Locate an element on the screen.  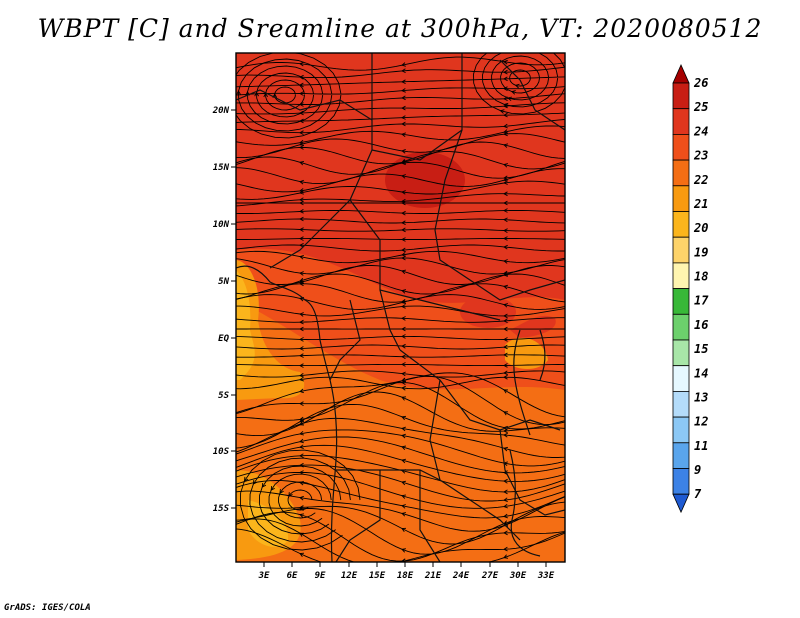
colorbar-label: 16 is located at coordinates (701, 325).